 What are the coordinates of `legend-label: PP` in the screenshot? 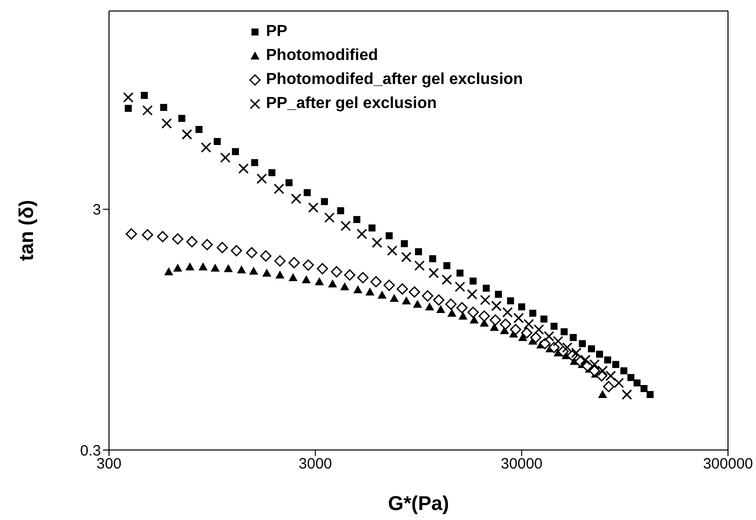 It's located at (277, 32).